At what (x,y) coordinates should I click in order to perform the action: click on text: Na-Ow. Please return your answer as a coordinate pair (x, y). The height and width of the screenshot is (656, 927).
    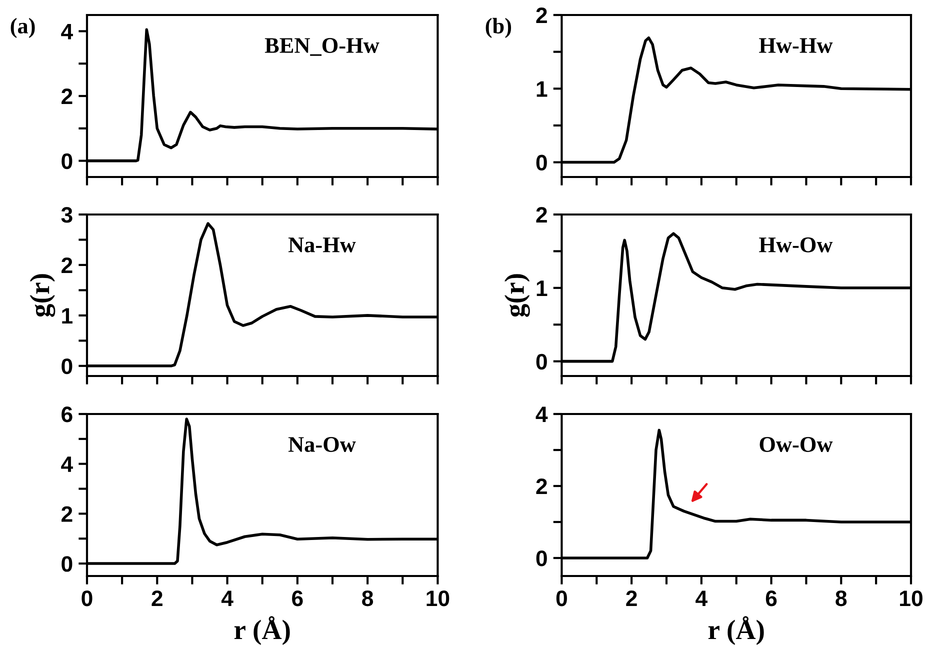
    Looking at the image, I should click on (322, 444).